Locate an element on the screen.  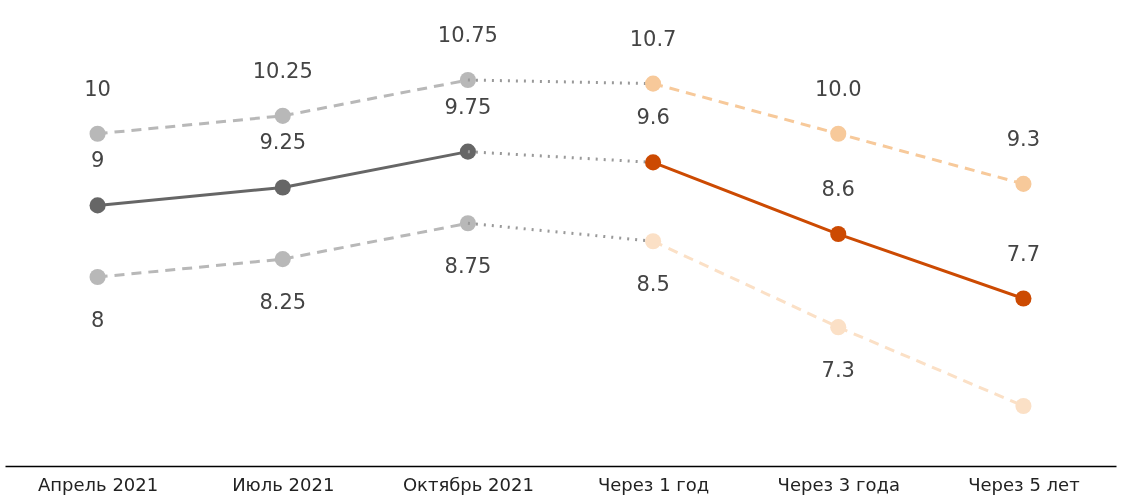
data-label: 10.75 is located at coordinates (467, 35).